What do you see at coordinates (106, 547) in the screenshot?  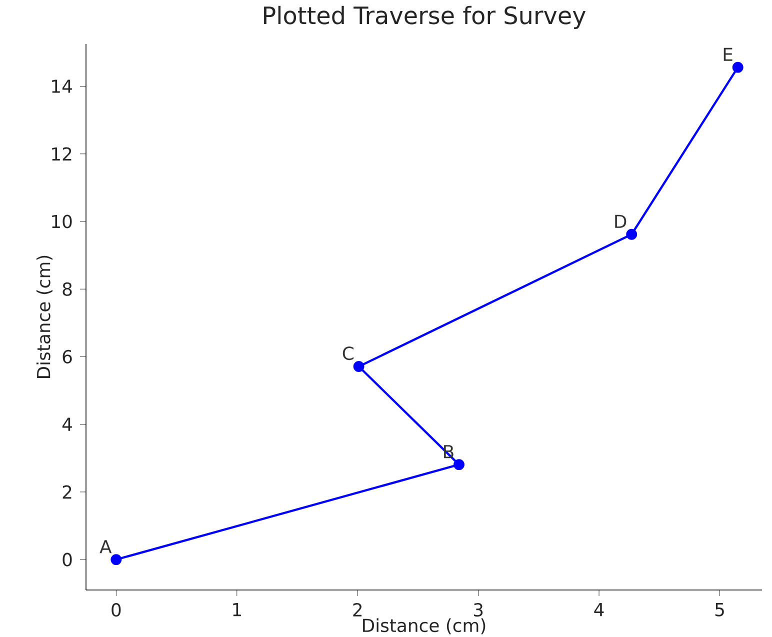 I see `annotation: A` at bounding box center [106, 547].